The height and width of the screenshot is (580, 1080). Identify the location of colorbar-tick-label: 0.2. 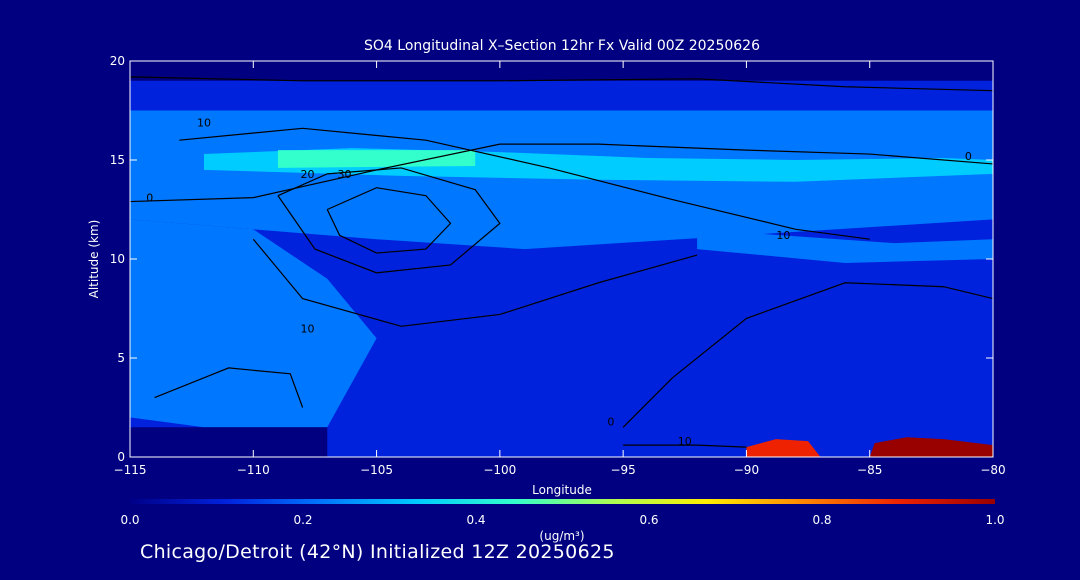
(302, 520).